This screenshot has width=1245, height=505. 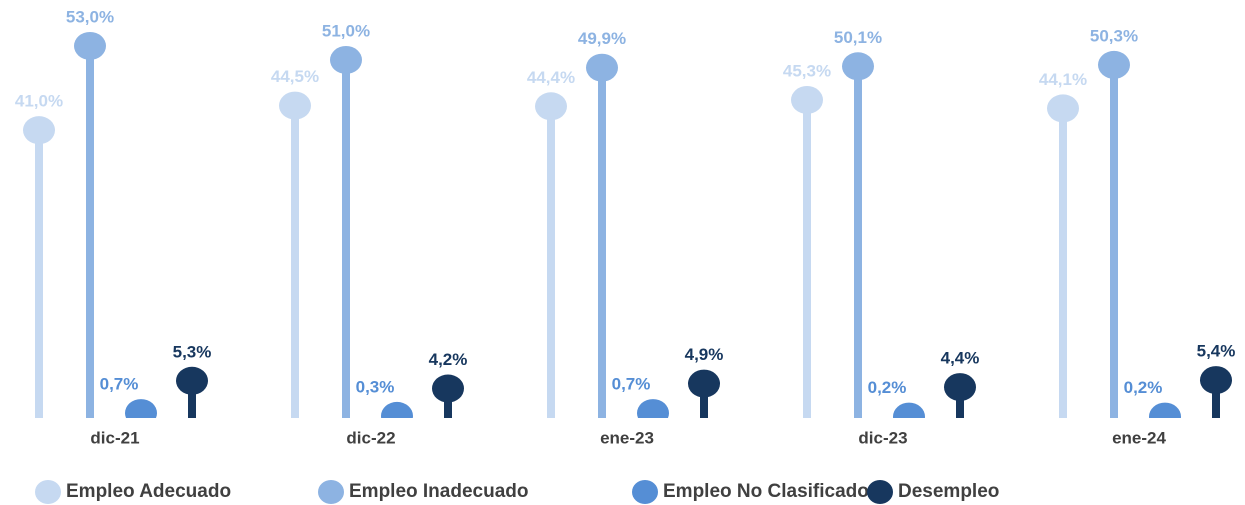 What do you see at coordinates (1114, 35) in the screenshot?
I see `value-label: 50,3%` at bounding box center [1114, 35].